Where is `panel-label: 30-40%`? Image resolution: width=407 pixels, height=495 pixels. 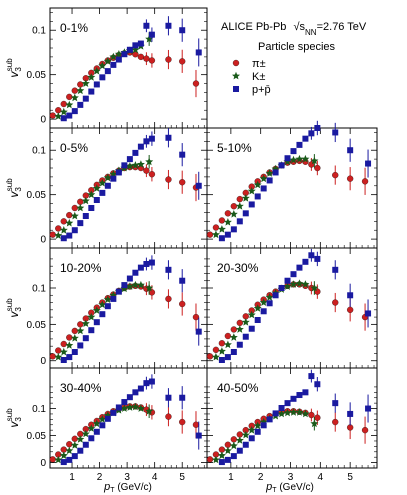
panel-label: 30-40% is located at coordinates (81, 388).